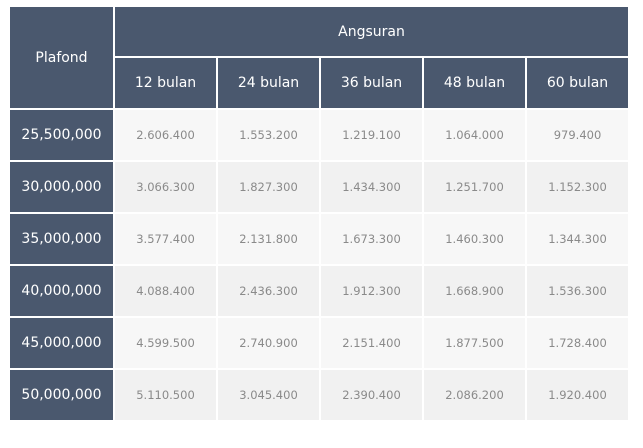 The image size is (643, 448). Describe the element at coordinates (474, 239) in the screenshot. I see `installment-cell: 1.460.300` at that location.